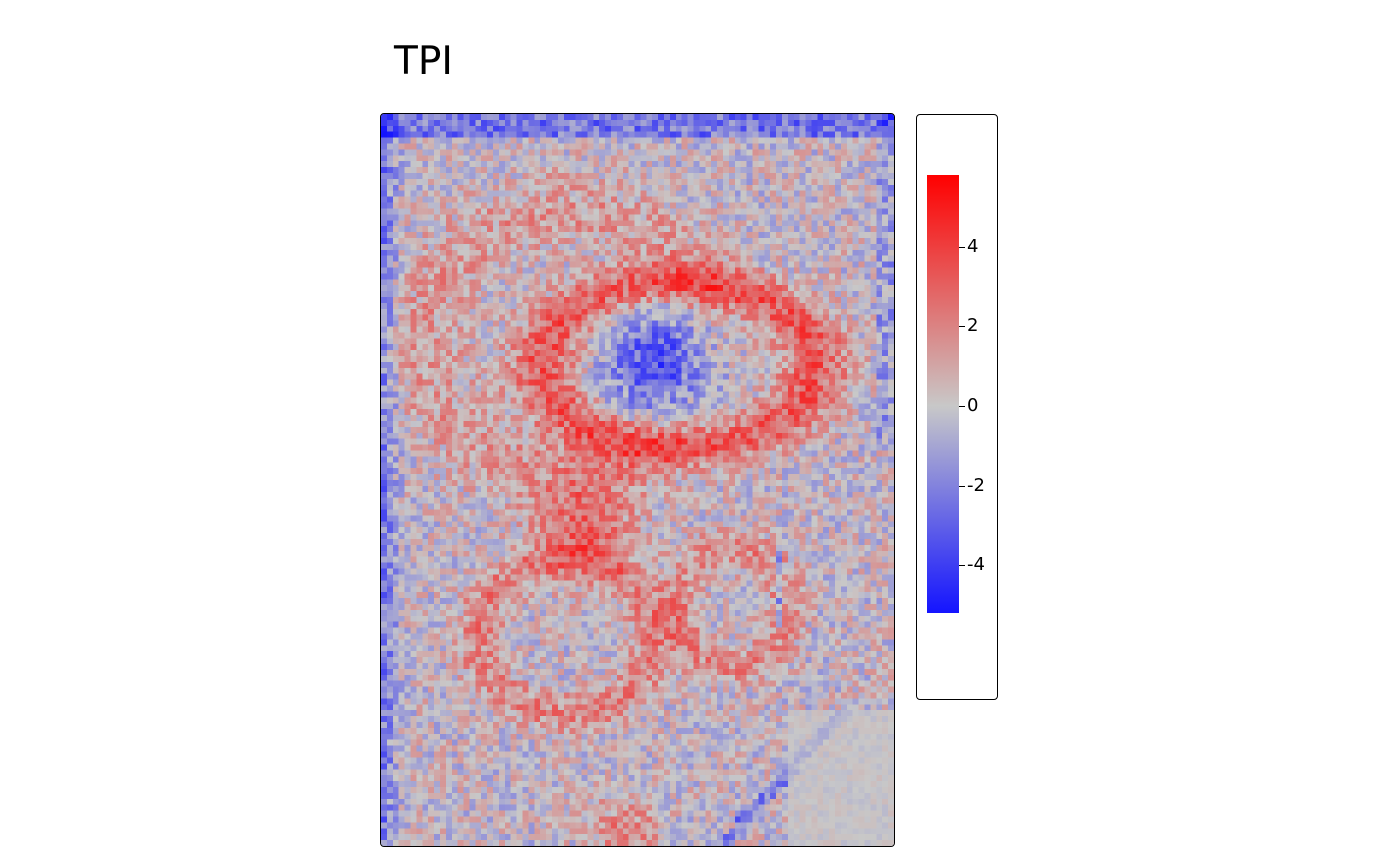 The height and width of the screenshot is (865, 1400). Describe the element at coordinates (976, 565) in the screenshot. I see `legend-tick-label: -4` at that location.